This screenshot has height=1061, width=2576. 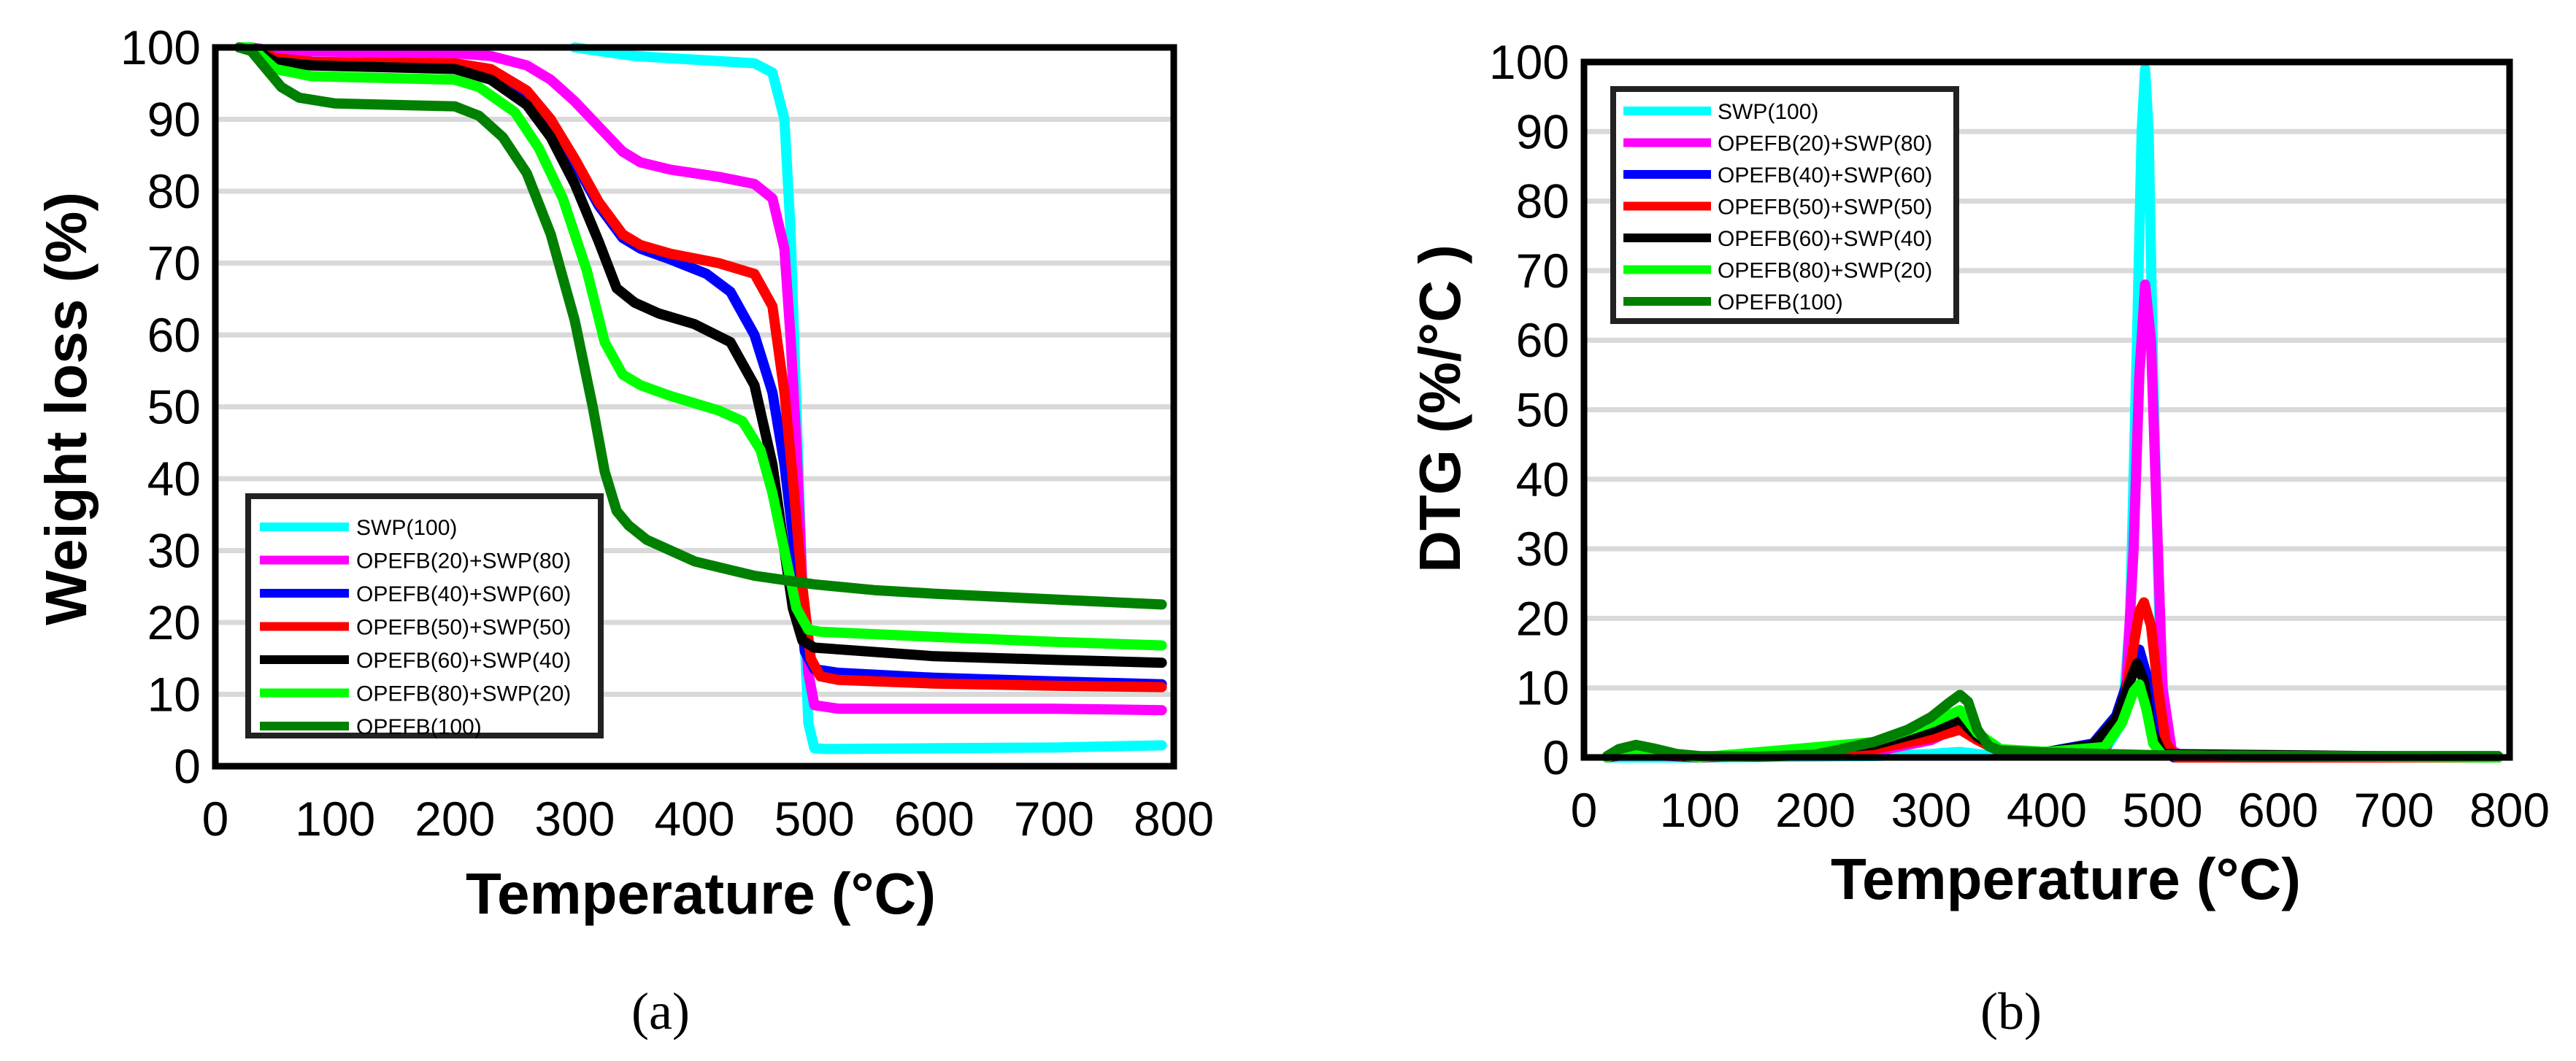 I want to click on y-tick-labels-a: 0 10 20 30 40 50 60 70 80 90 100, so click(x=160, y=406).